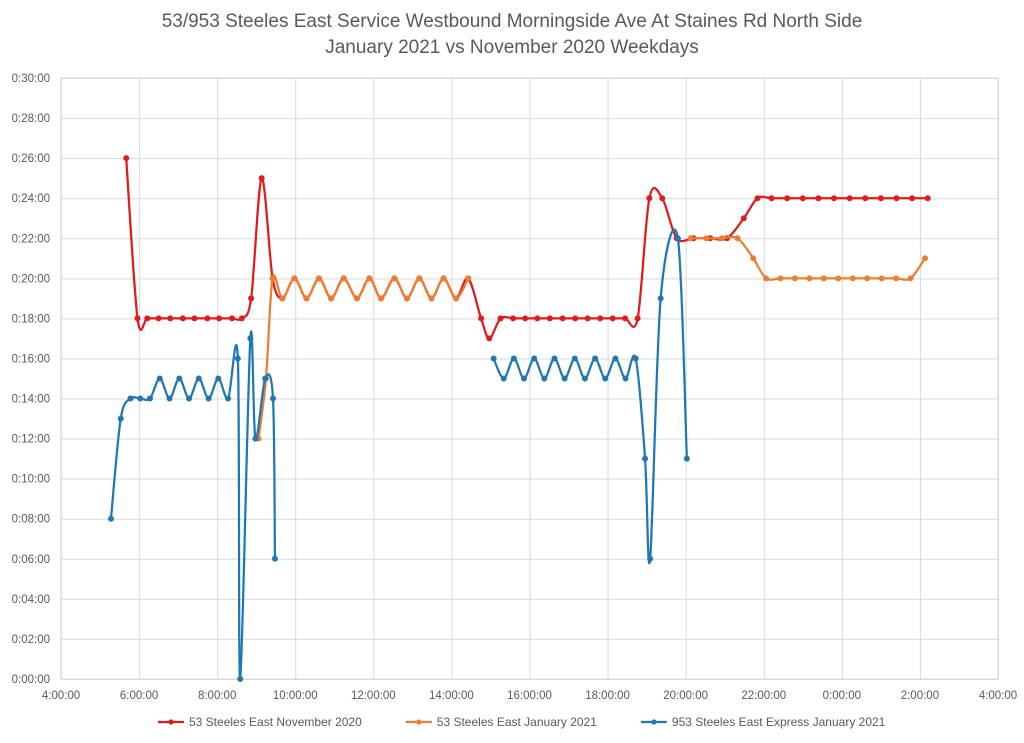  Describe the element at coordinates (31, 680) in the screenshot. I see `y-tick-label: 0:00:00` at that location.